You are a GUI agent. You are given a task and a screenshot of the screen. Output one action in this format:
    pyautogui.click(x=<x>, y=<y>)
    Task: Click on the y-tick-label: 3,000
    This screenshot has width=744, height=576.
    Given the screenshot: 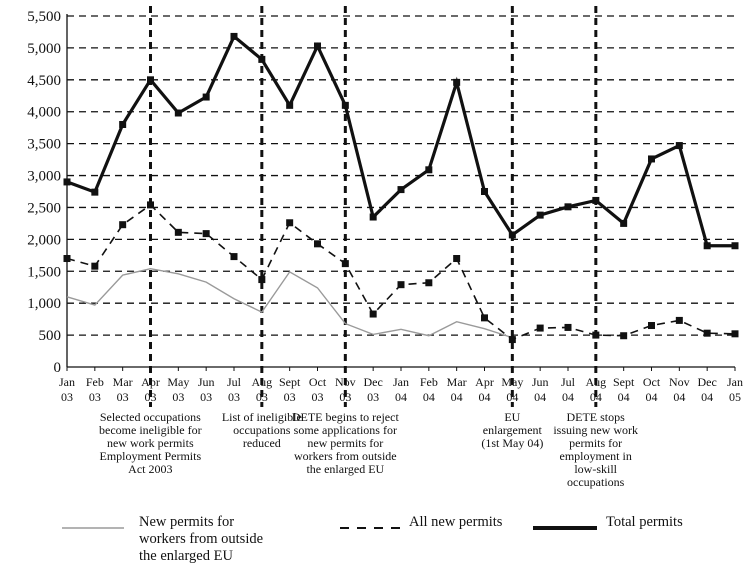 What is the action you would take?
    pyautogui.click(x=44, y=177)
    